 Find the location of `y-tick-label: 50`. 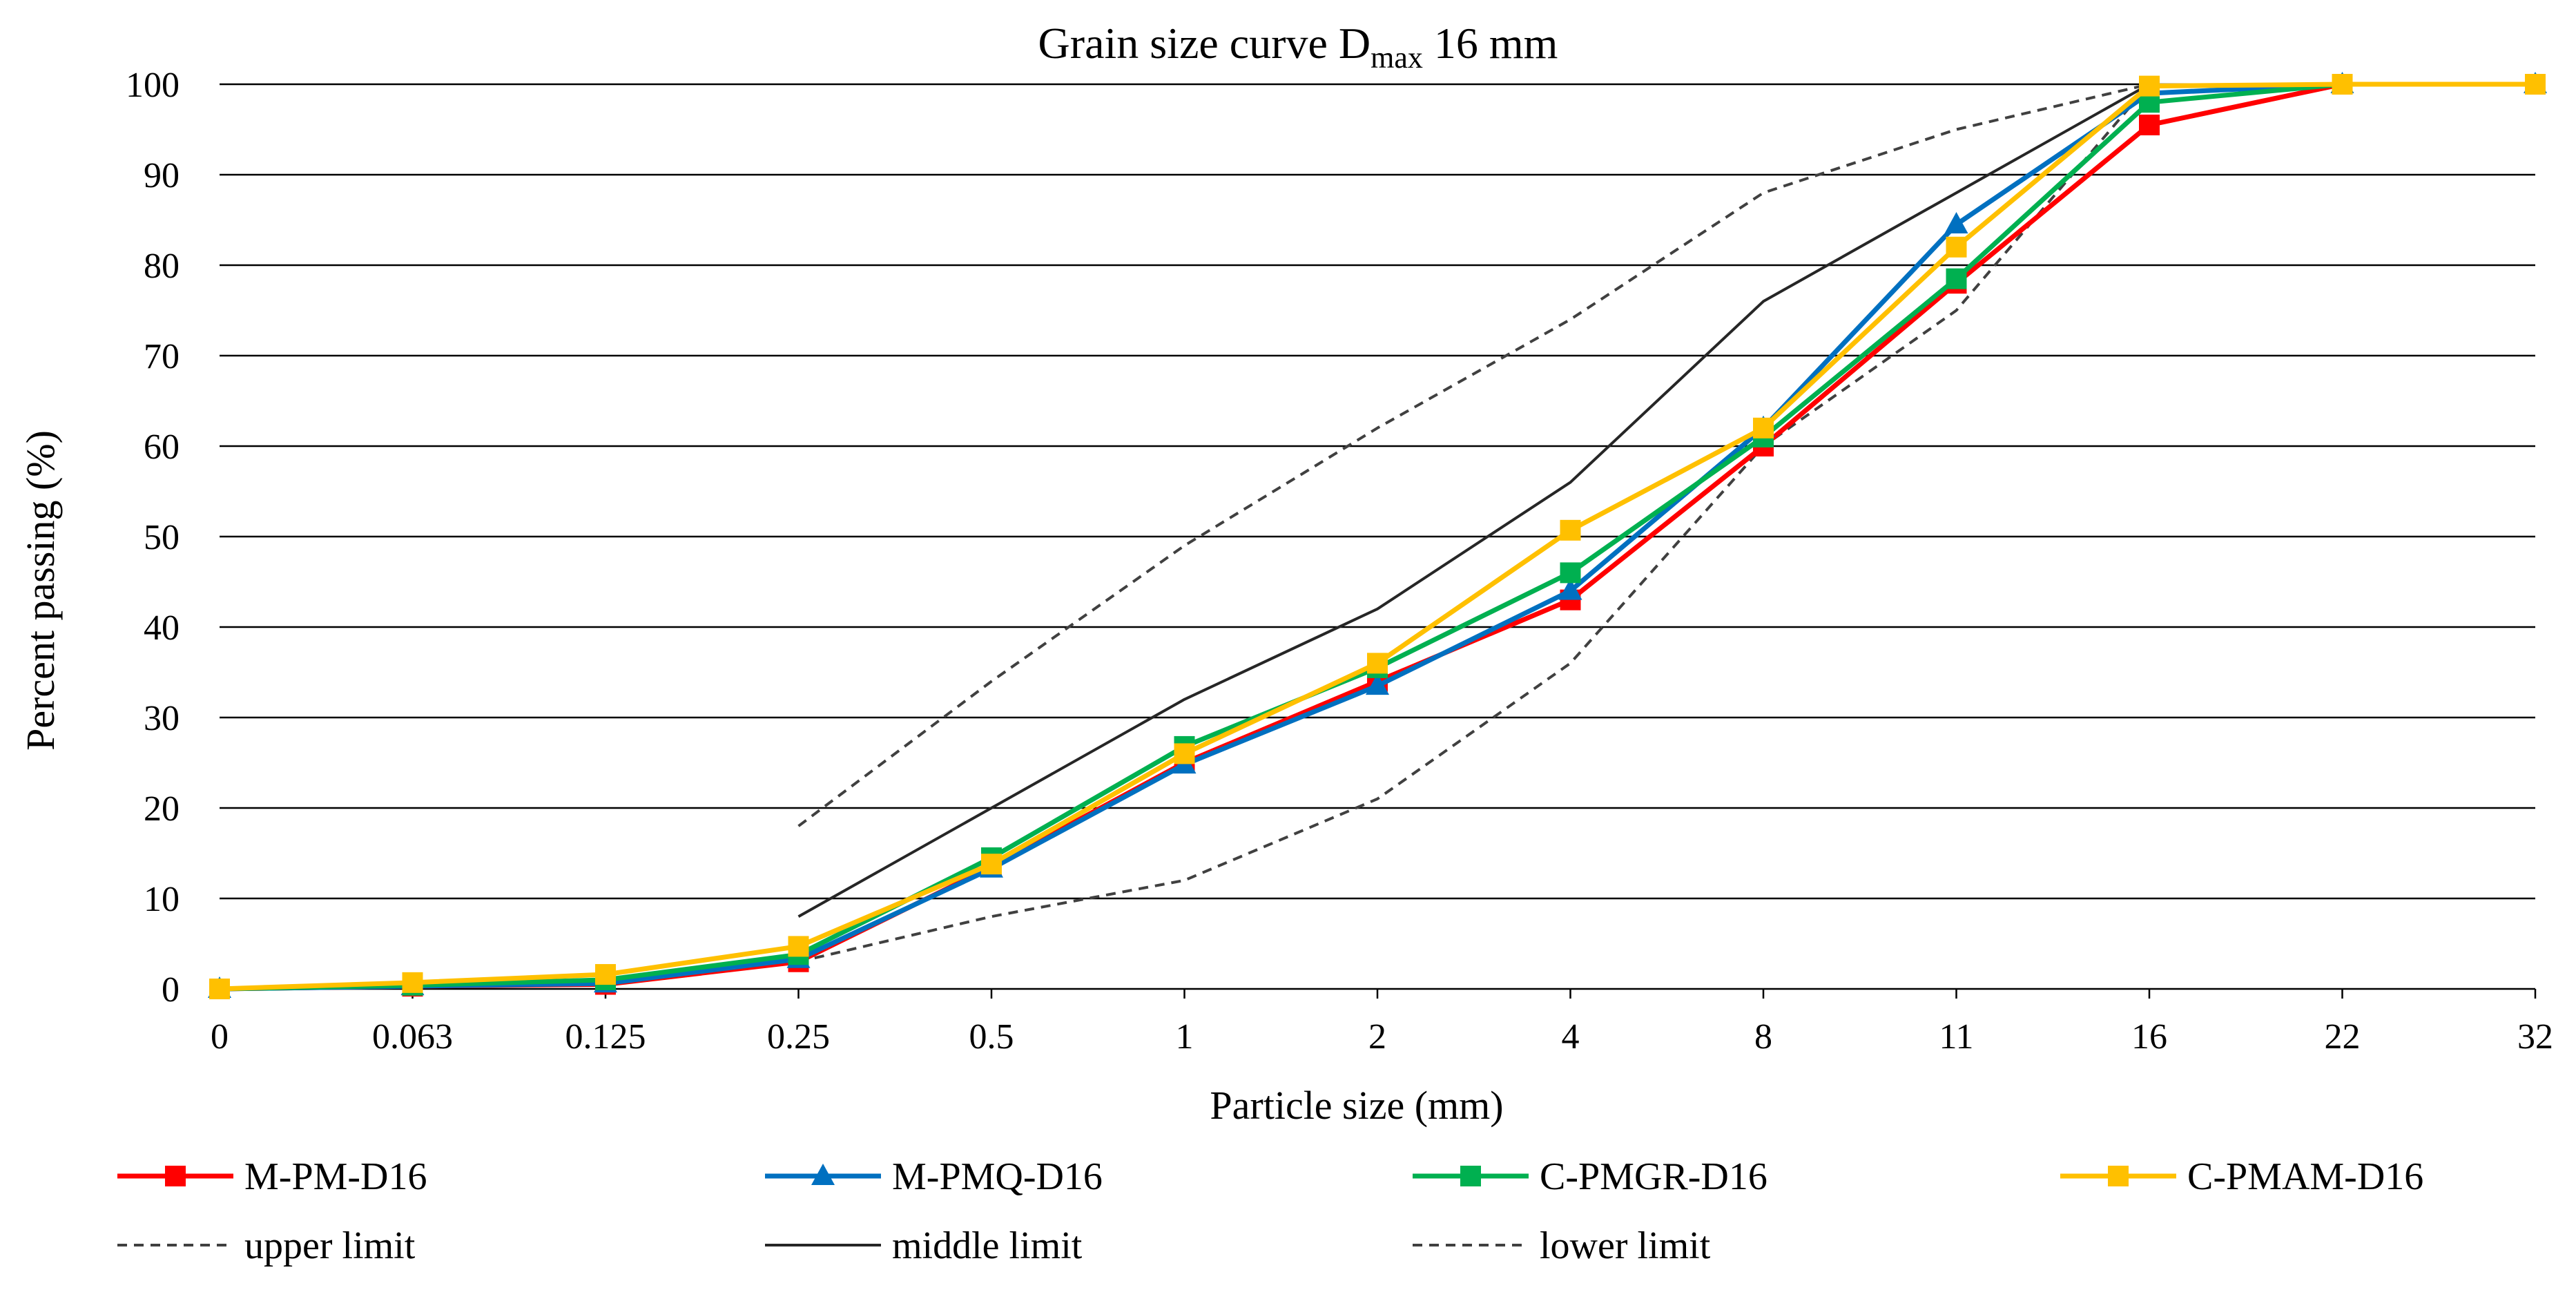

y-tick-label: 50 is located at coordinates (162, 537).